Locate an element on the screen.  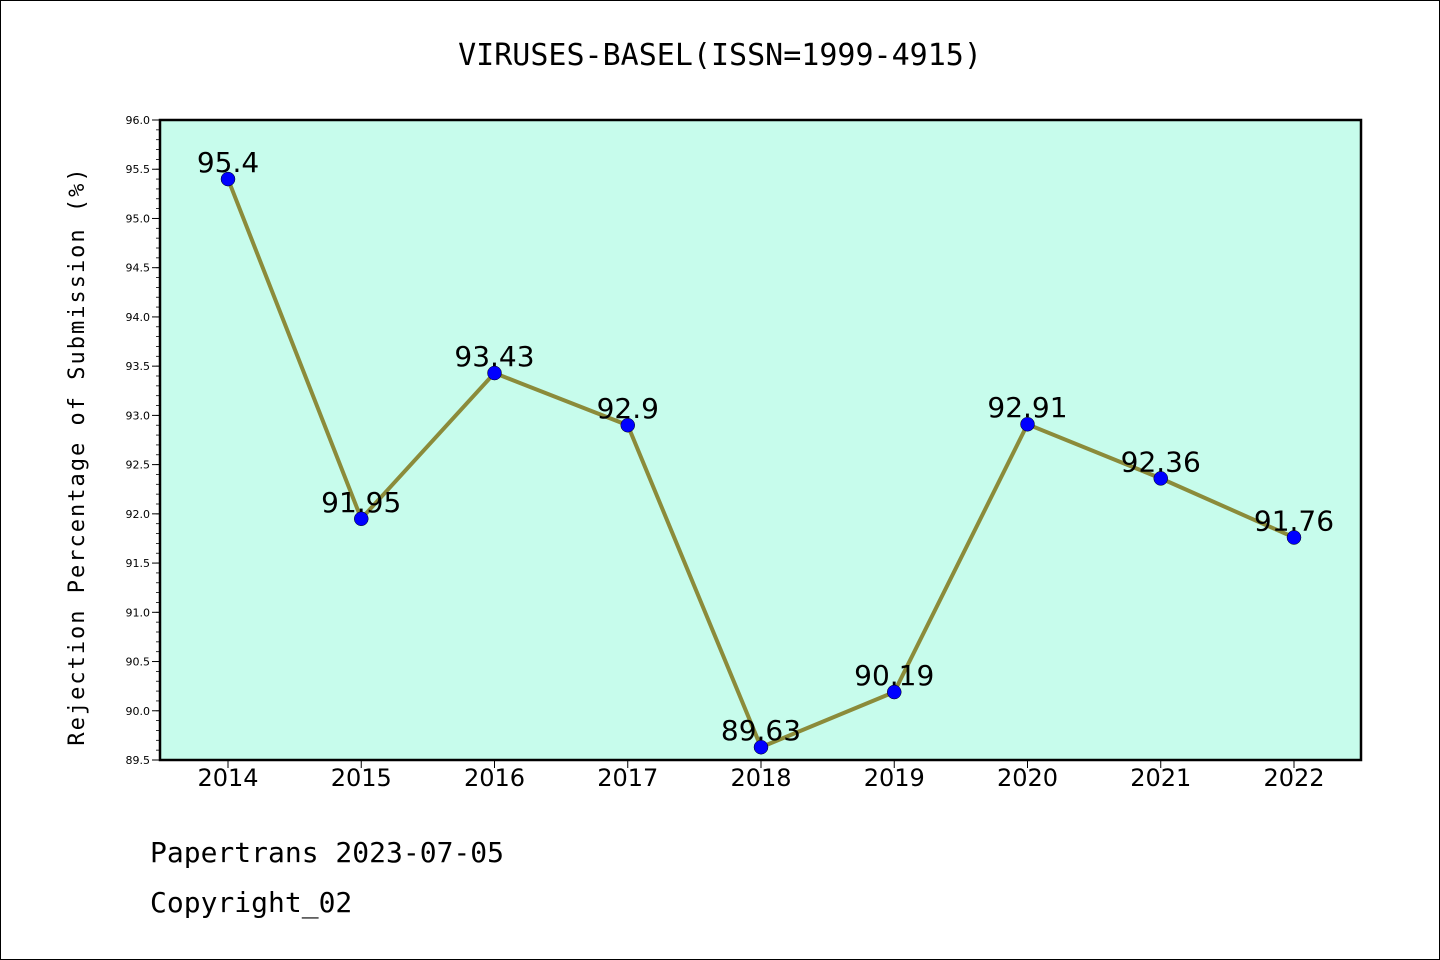
y-tick-label: 90.0 is located at coordinates (138, 711).